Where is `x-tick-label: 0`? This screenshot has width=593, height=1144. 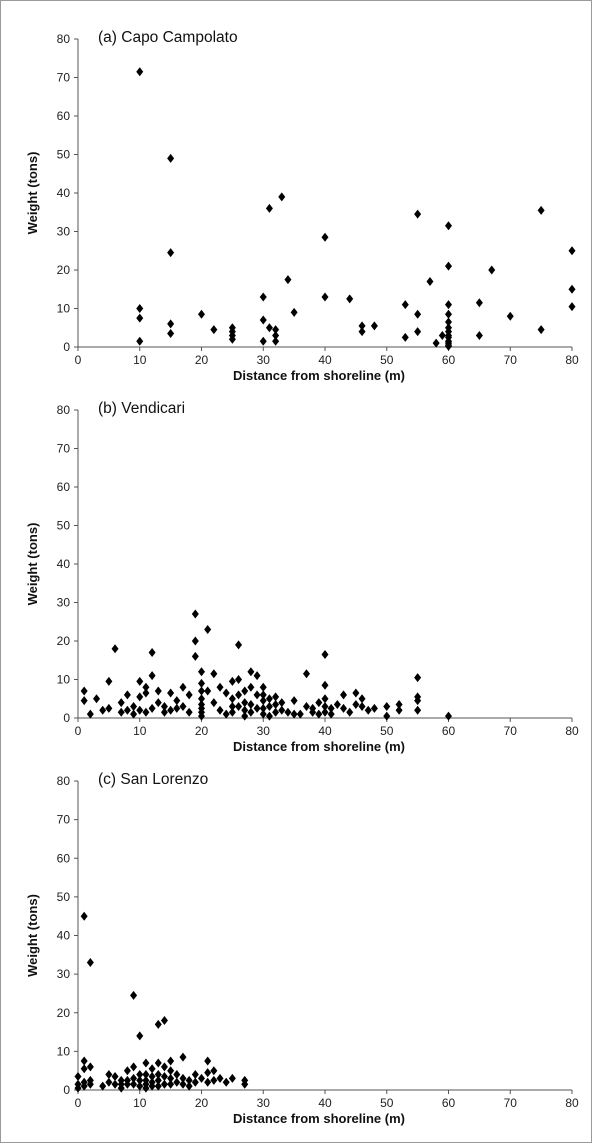
x-tick-label: 0 is located at coordinates (78, 1103).